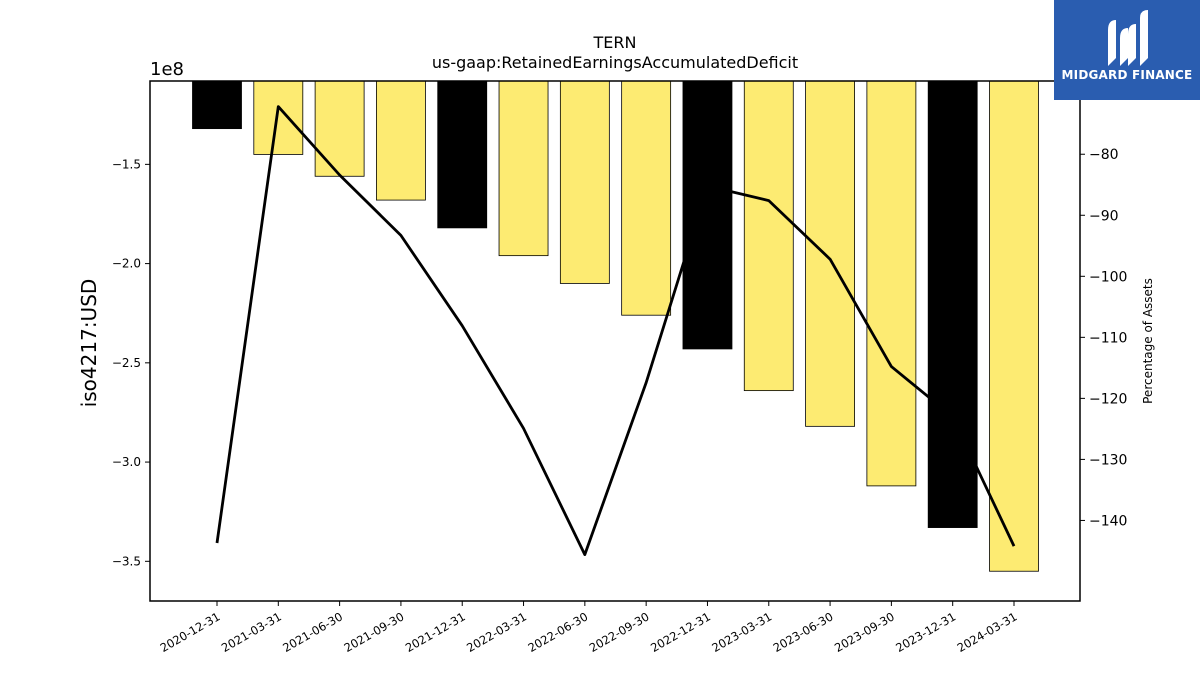  I want to click on x-tick-label: 2022-06-30, so click(557, 632).